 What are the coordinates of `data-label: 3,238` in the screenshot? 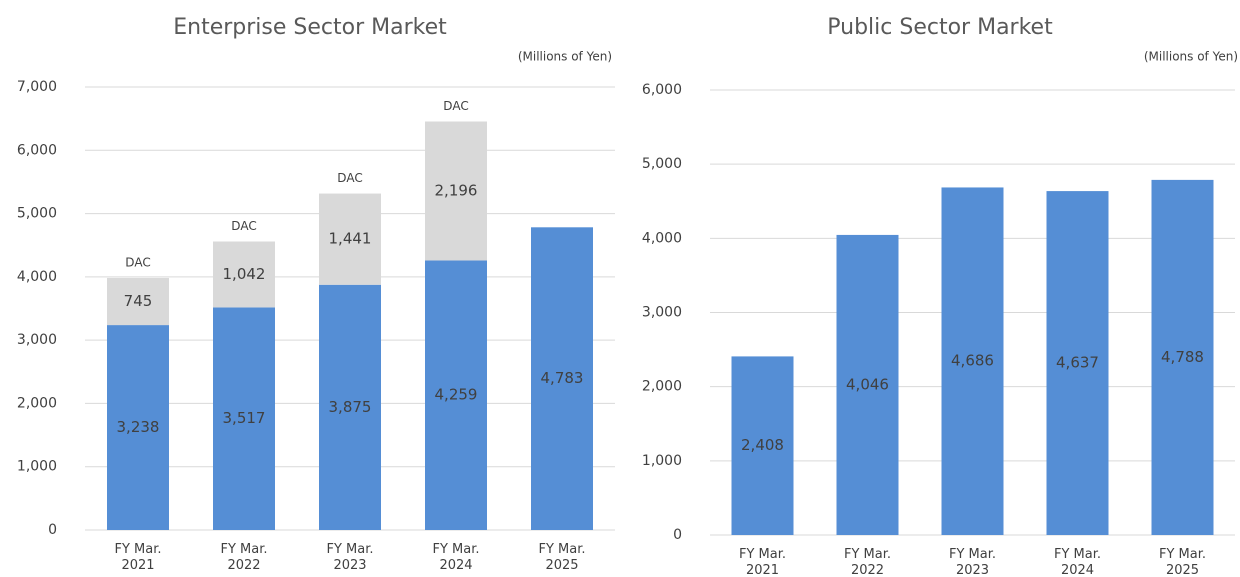 It's located at (138, 427).